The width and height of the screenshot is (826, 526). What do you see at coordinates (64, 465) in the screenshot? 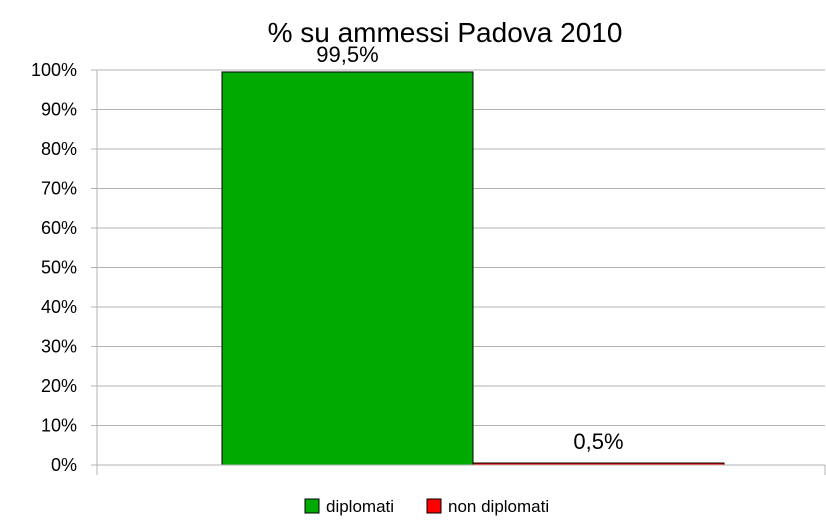
I see `y-tick-label: 0%` at bounding box center [64, 465].